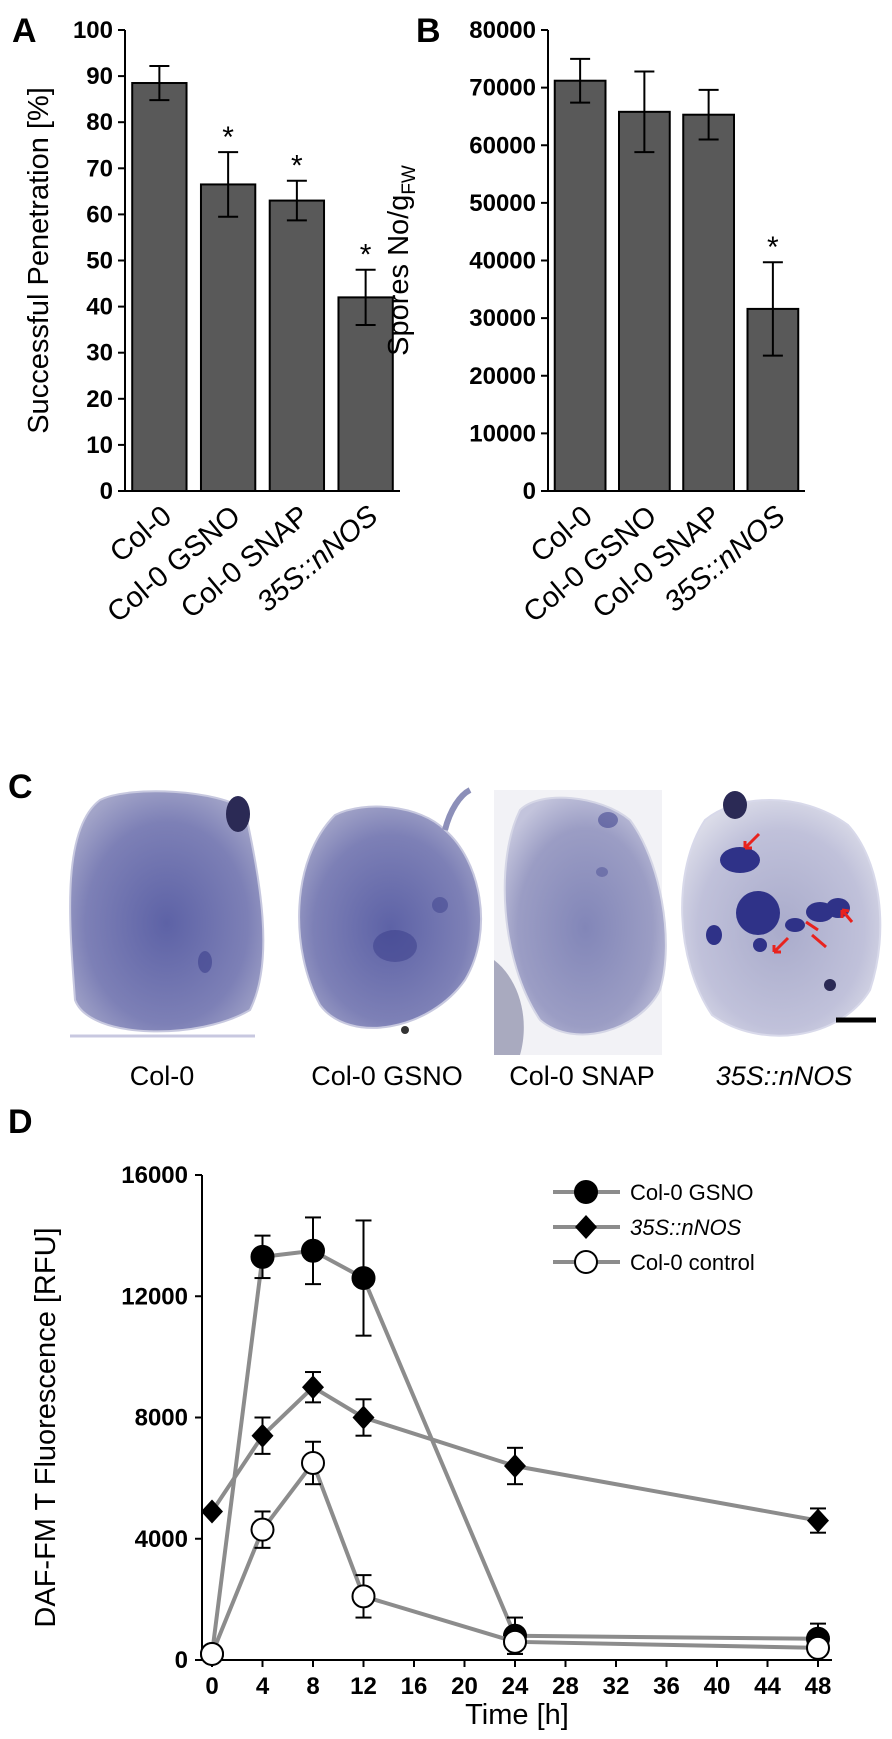  What do you see at coordinates (580, 922) in the screenshot?
I see `leaf-image-col0-snap` at bounding box center [580, 922].